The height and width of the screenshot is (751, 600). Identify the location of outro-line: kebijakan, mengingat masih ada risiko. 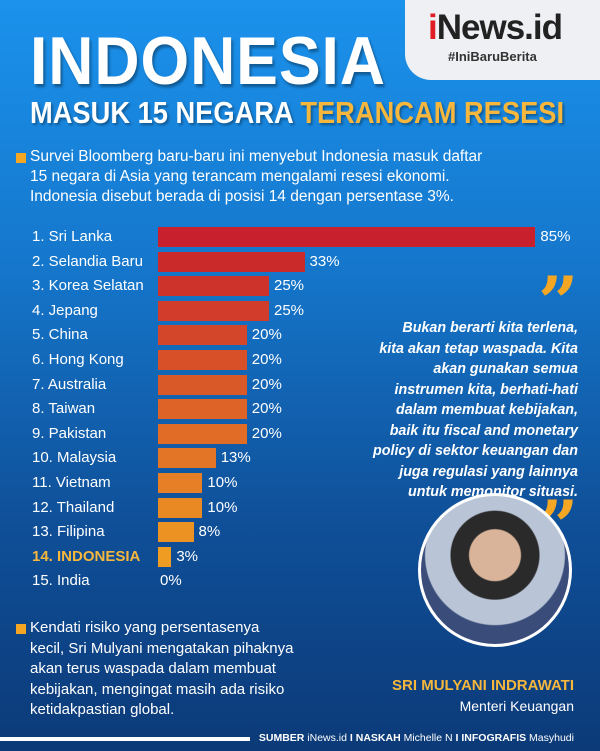
(157, 689).